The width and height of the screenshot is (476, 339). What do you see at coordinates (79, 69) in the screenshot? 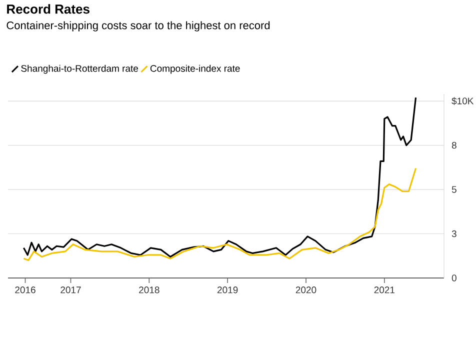
I see `legend-label: Shanghai-to-Rotterdam rate` at bounding box center [79, 69].